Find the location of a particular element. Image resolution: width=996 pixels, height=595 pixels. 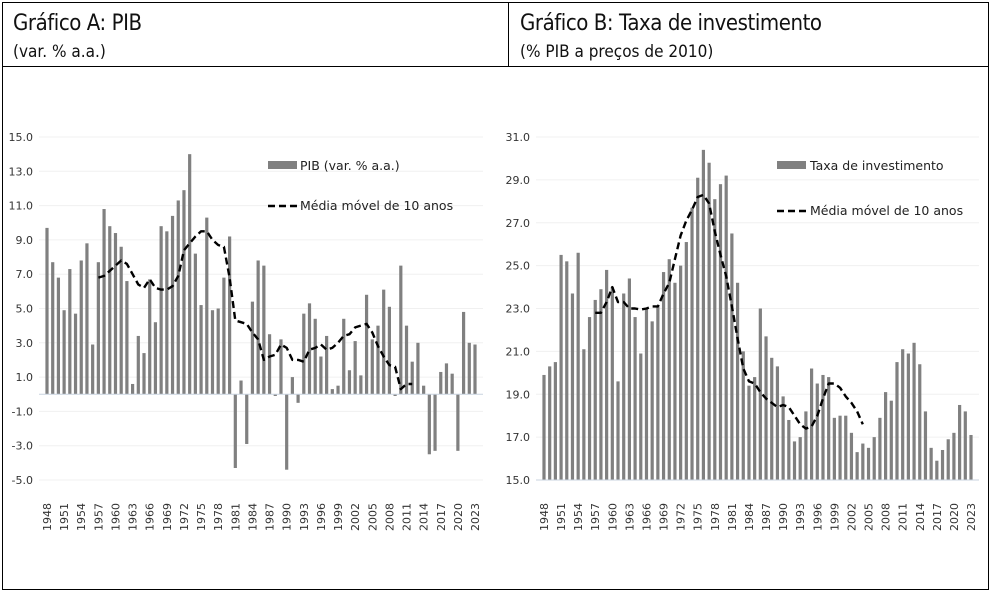

x-tick-label: 1954 is located at coordinates (81, 517).